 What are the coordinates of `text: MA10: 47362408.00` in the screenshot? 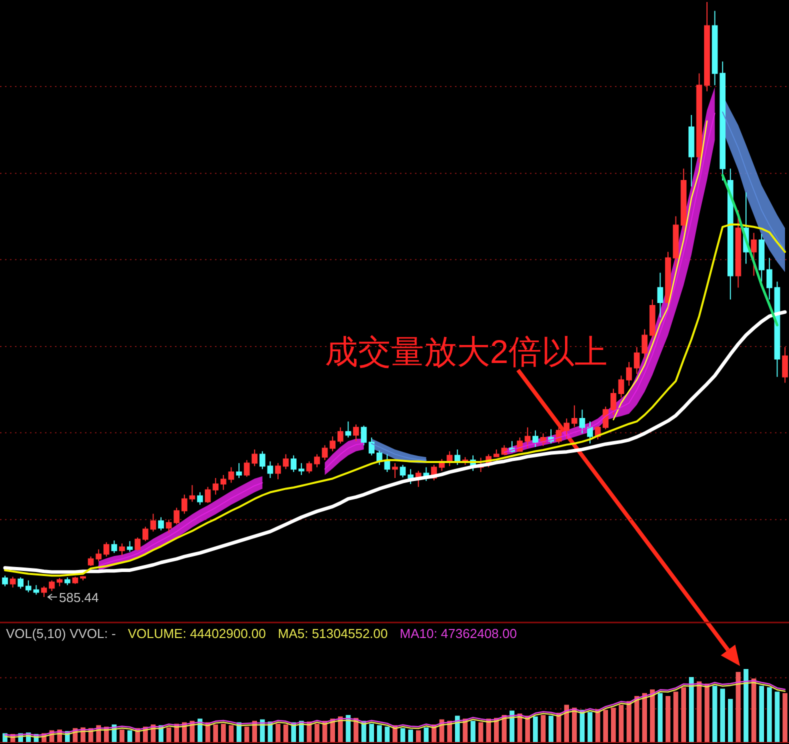 It's located at (458, 633).